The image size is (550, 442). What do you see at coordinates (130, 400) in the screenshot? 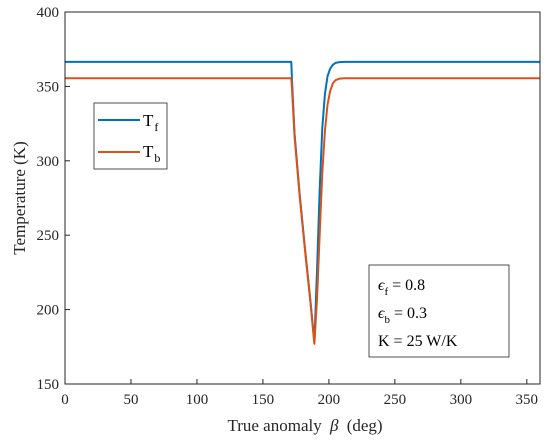
I see `x-tick-label: 50` at bounding box center [130, 400].